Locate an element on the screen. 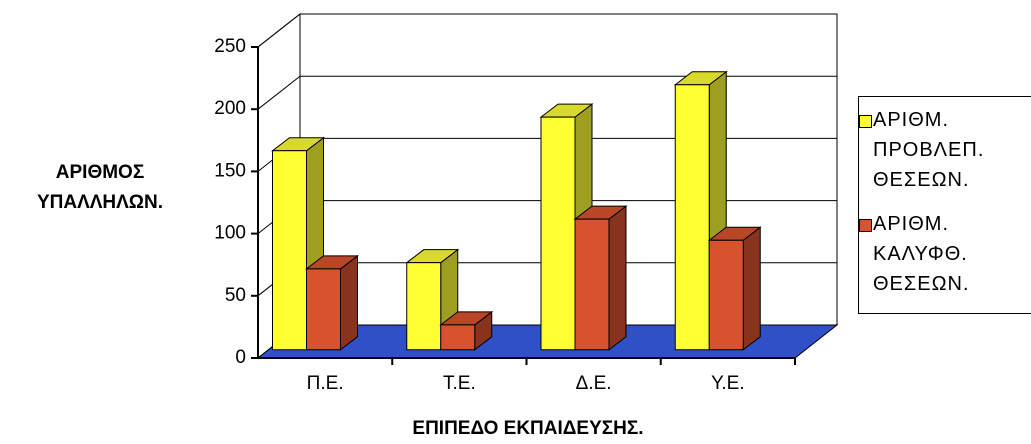  y-tick-label: 150 is located at coordinates (230, 170).